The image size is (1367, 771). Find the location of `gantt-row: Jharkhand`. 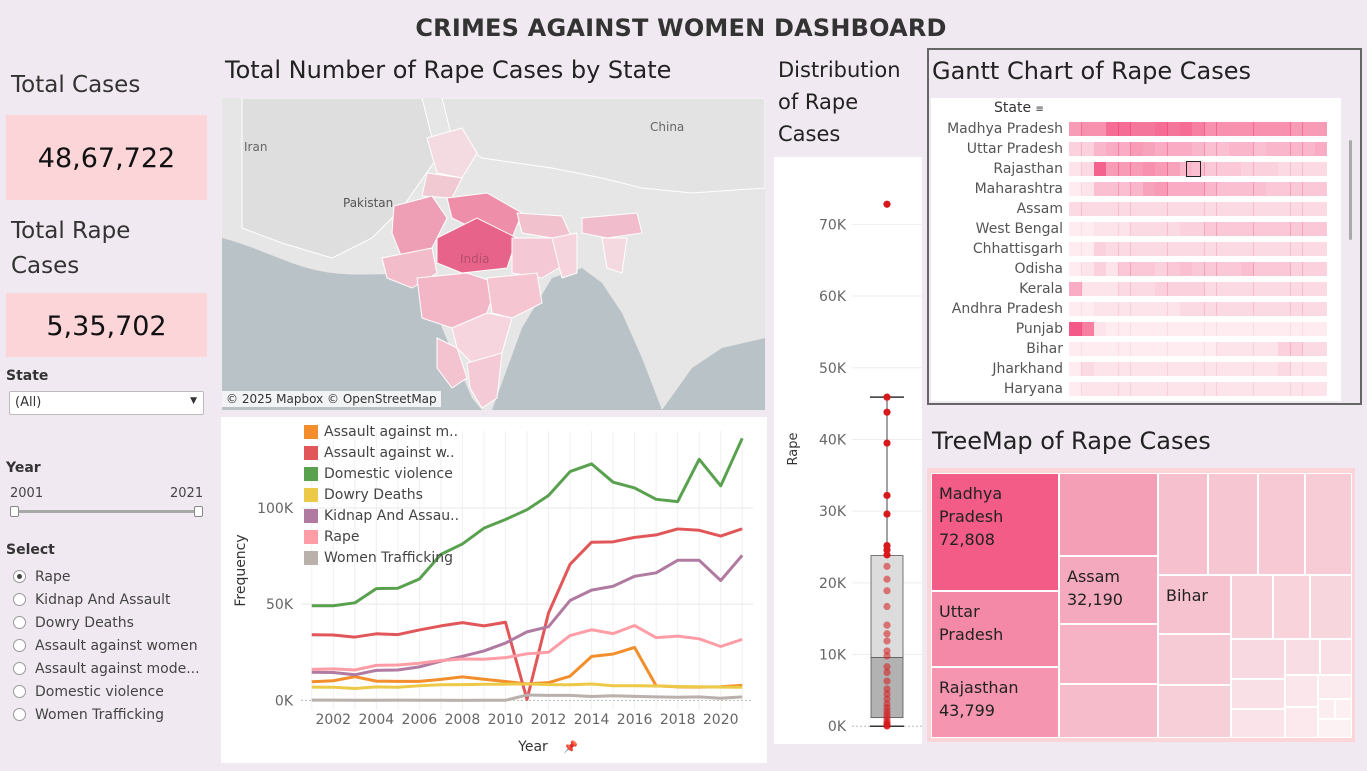

gantt-row: Jharkhand is located at coordinates (1136, 369).